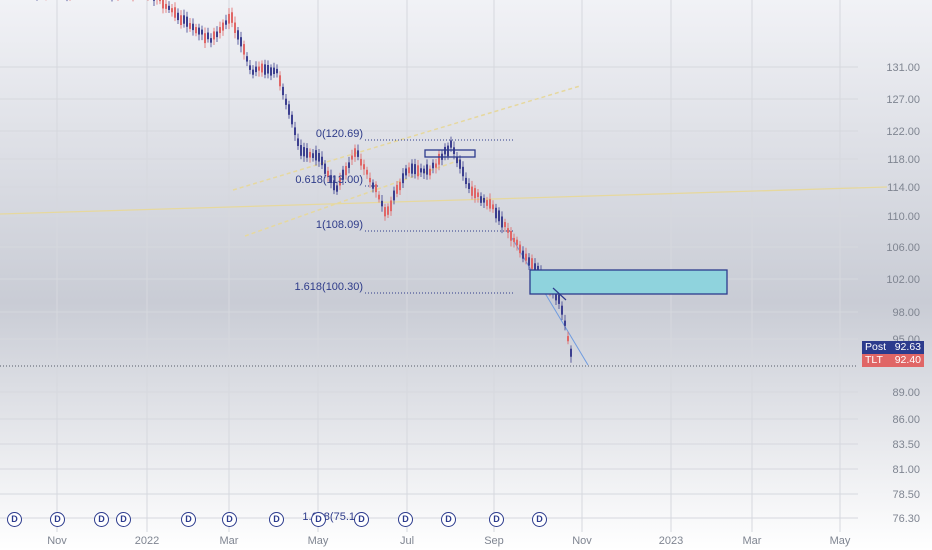  What do you see at coordinates (874, 360) in the screenshot?
I see `price-tag-name: TLT` at bounding box center [874, 360].